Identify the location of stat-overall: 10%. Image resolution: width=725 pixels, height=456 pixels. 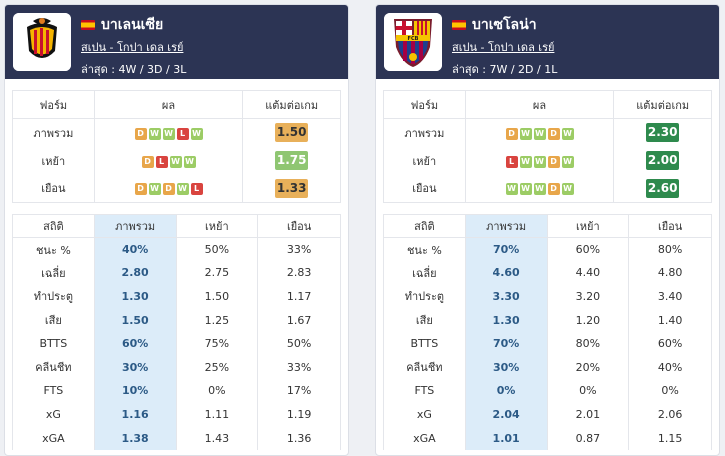
(135, 391).